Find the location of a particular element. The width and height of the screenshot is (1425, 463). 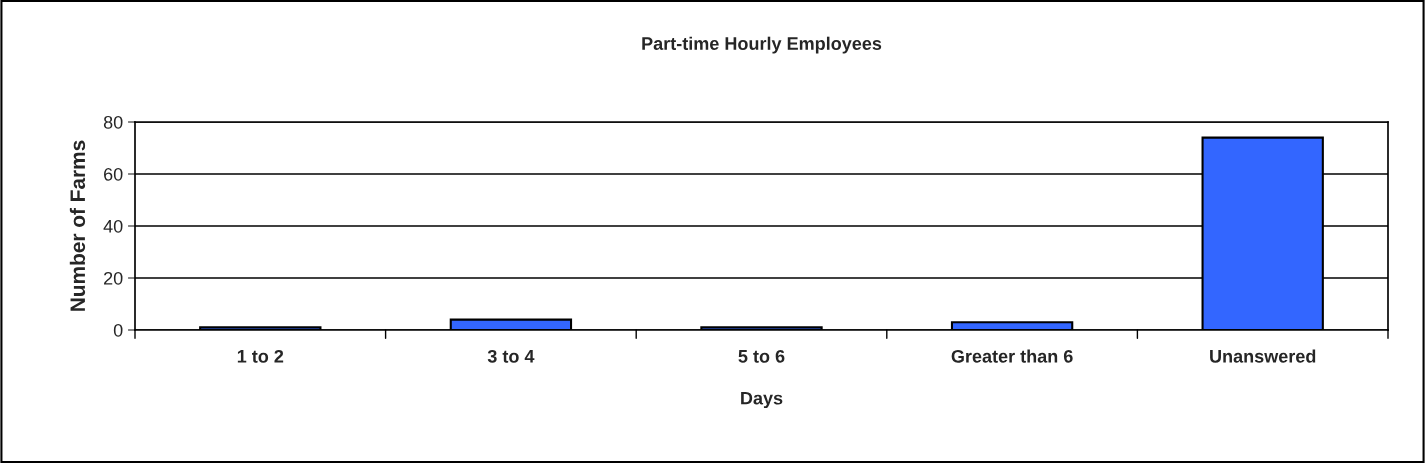

x-tick-label: Greater than 6 is located at coordinates (1012, 356).